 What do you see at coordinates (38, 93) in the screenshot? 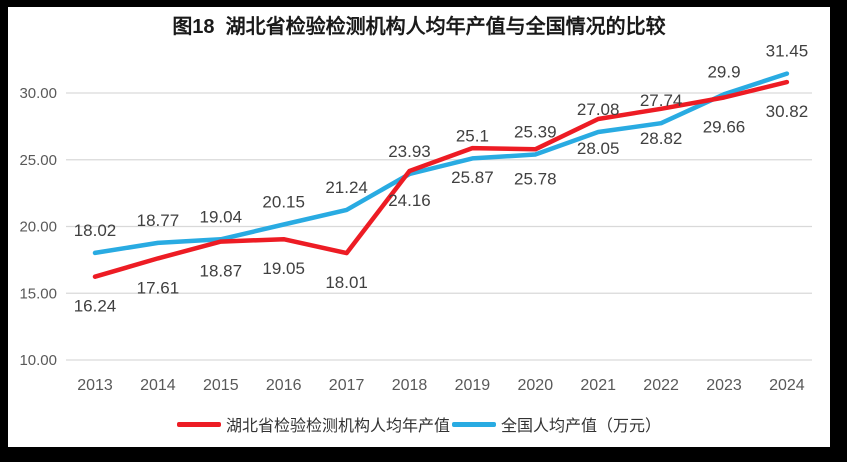
I see `y-axis-tick-label: 30.00` at bounding box center [38, 93].